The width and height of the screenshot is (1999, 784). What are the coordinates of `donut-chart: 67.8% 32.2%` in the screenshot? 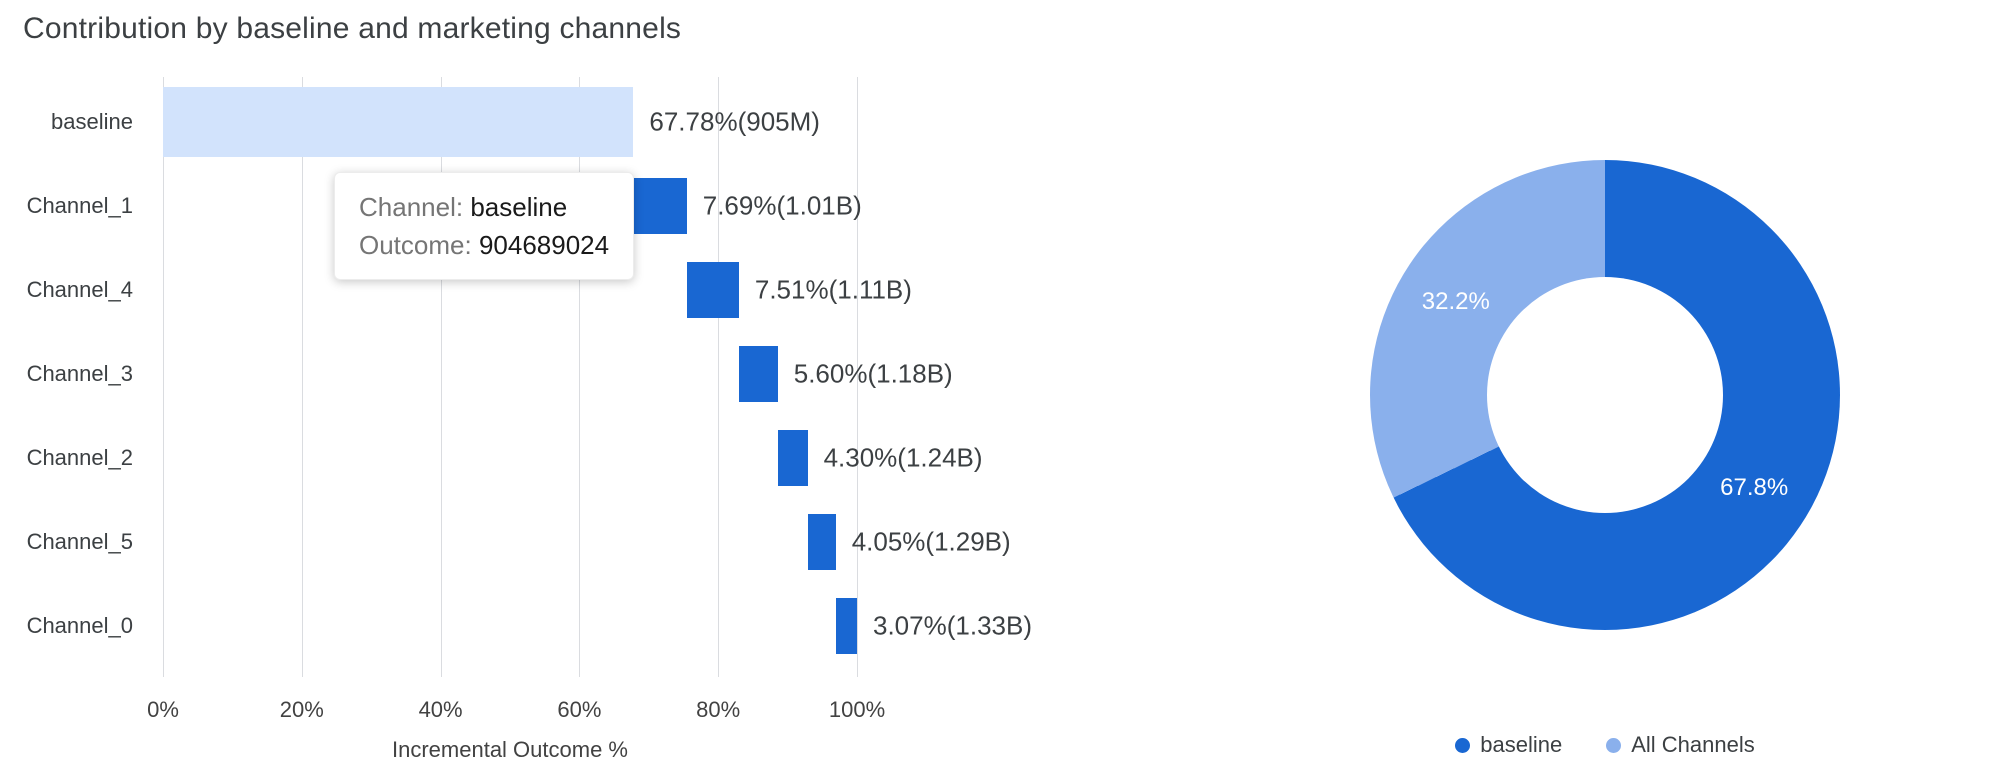 It's located at (1605, 395).